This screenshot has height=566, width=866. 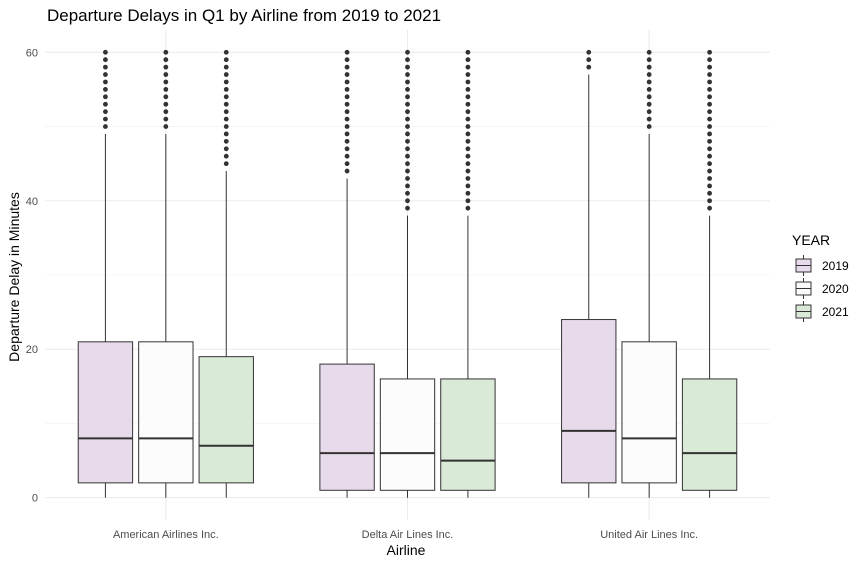 I want to click on y-tick-label: 40, so click(x=32, y=202).